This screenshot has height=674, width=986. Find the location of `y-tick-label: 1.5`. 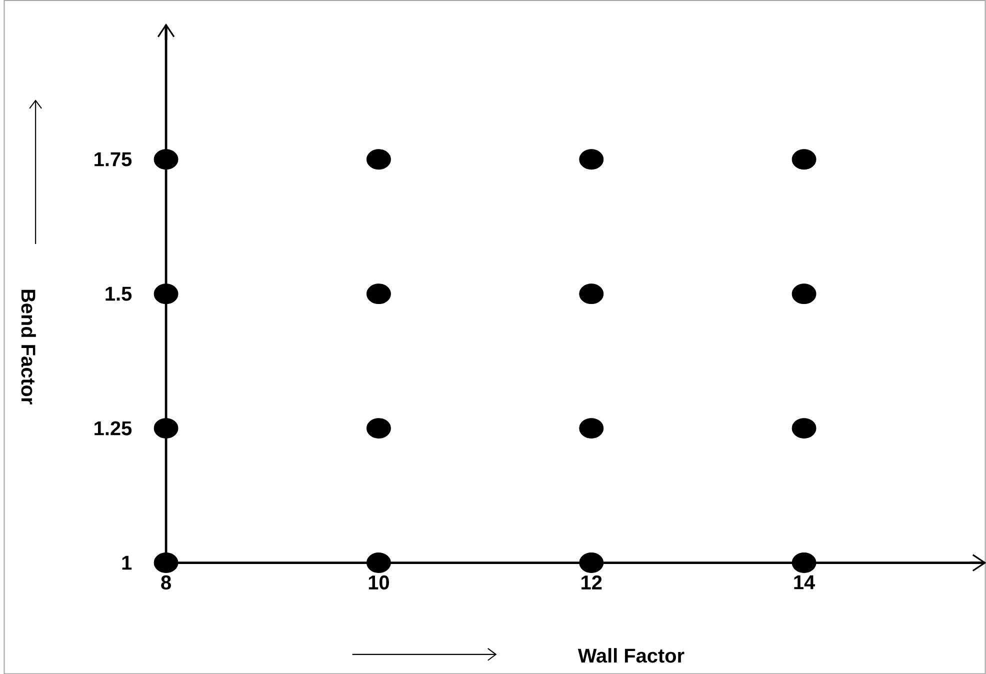

y-tick-label: 1.5 is located at coordinates (119, 293).